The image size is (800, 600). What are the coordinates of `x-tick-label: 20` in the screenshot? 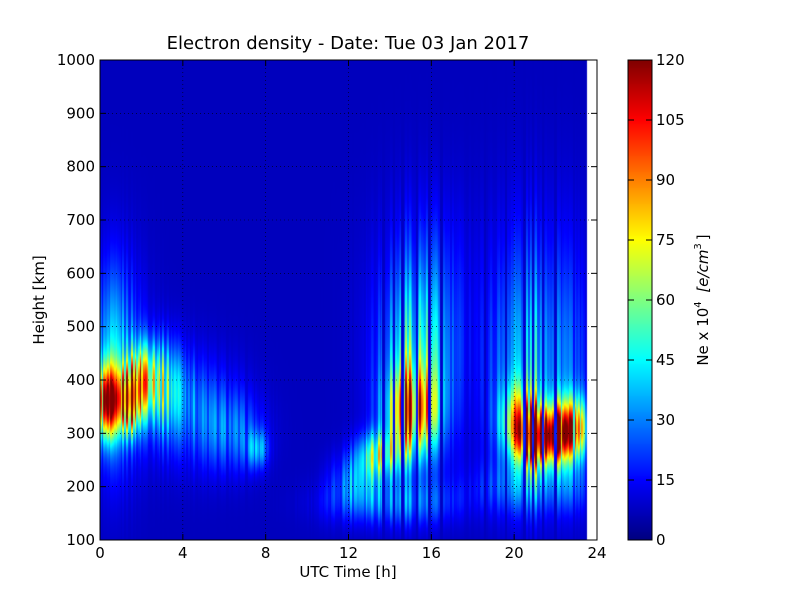 It's located at (514, 553).